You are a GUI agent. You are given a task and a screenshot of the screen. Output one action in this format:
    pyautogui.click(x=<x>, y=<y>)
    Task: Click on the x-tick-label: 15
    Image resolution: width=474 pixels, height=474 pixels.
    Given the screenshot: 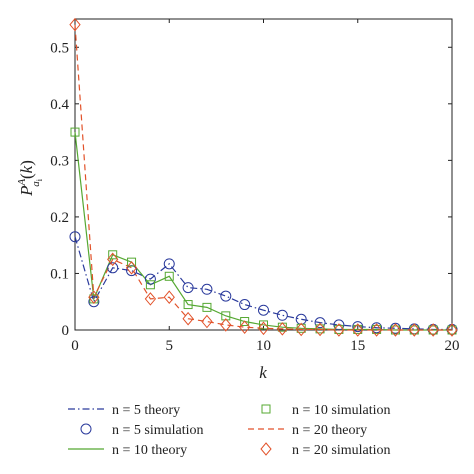 What is the action you would take?
    pyautogui.click(x=357, y=346)
    